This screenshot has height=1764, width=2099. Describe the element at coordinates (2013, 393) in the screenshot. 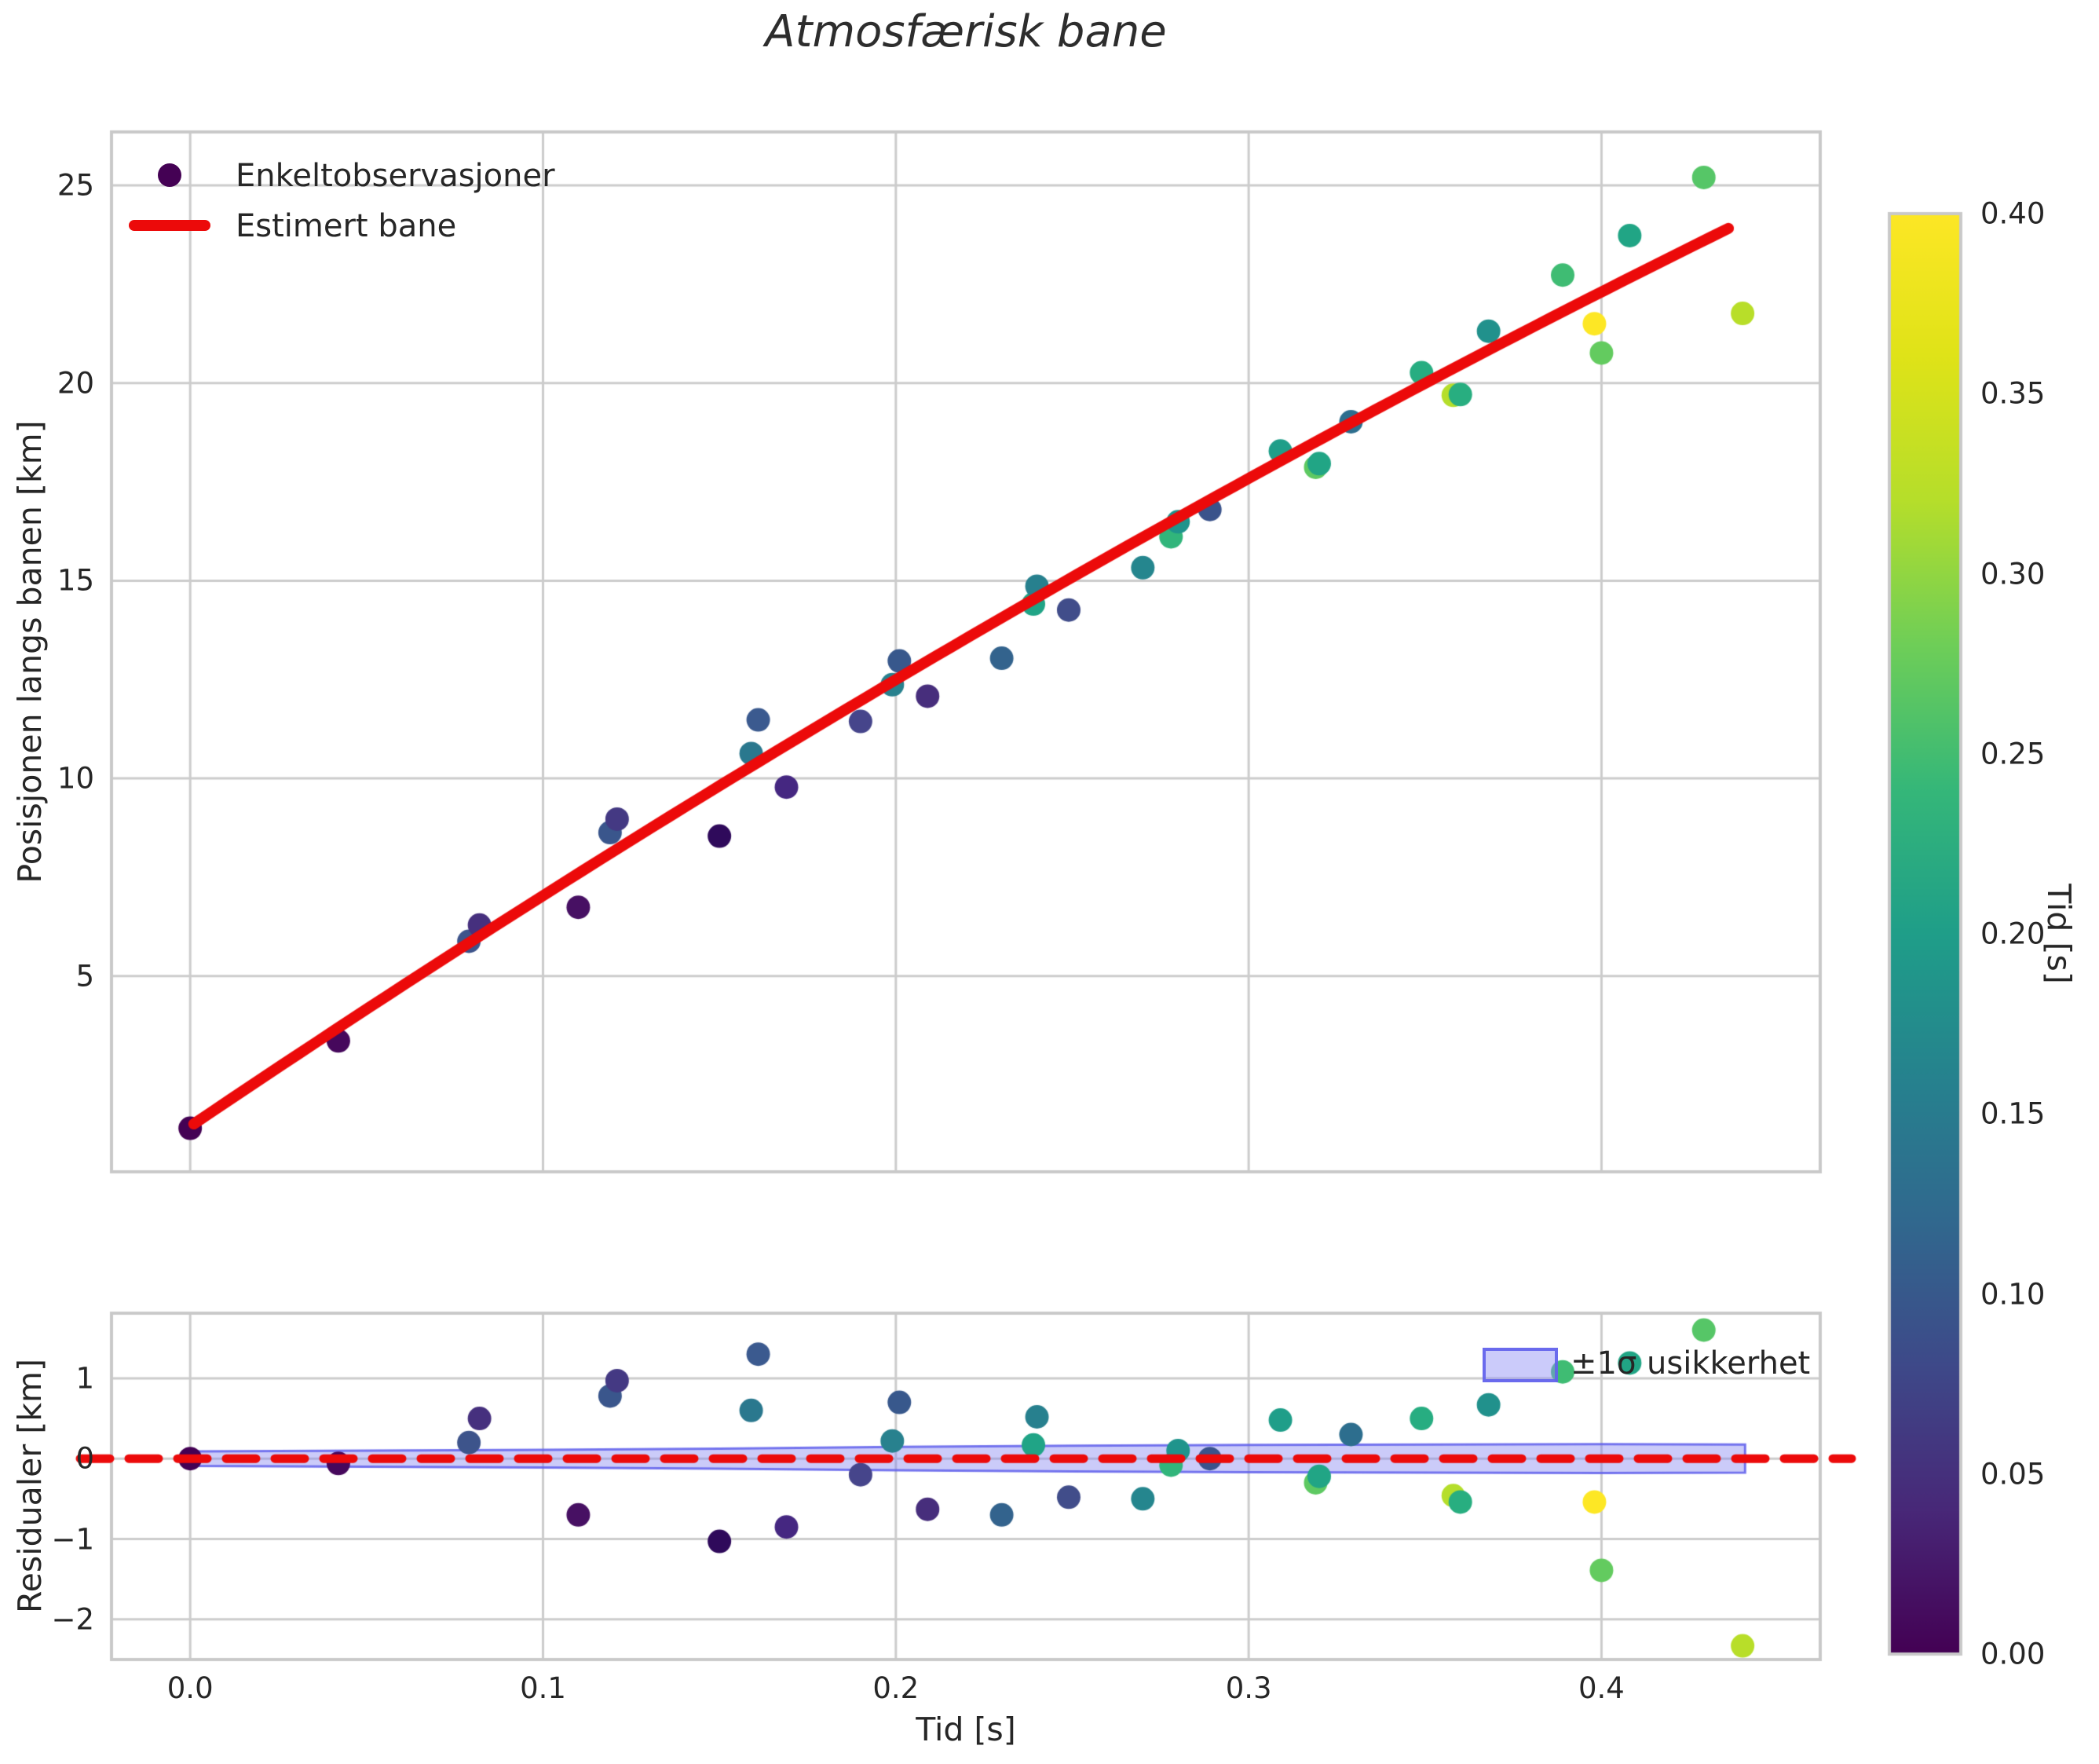

I see `colorbar-tick-label: 0.35` at that location.